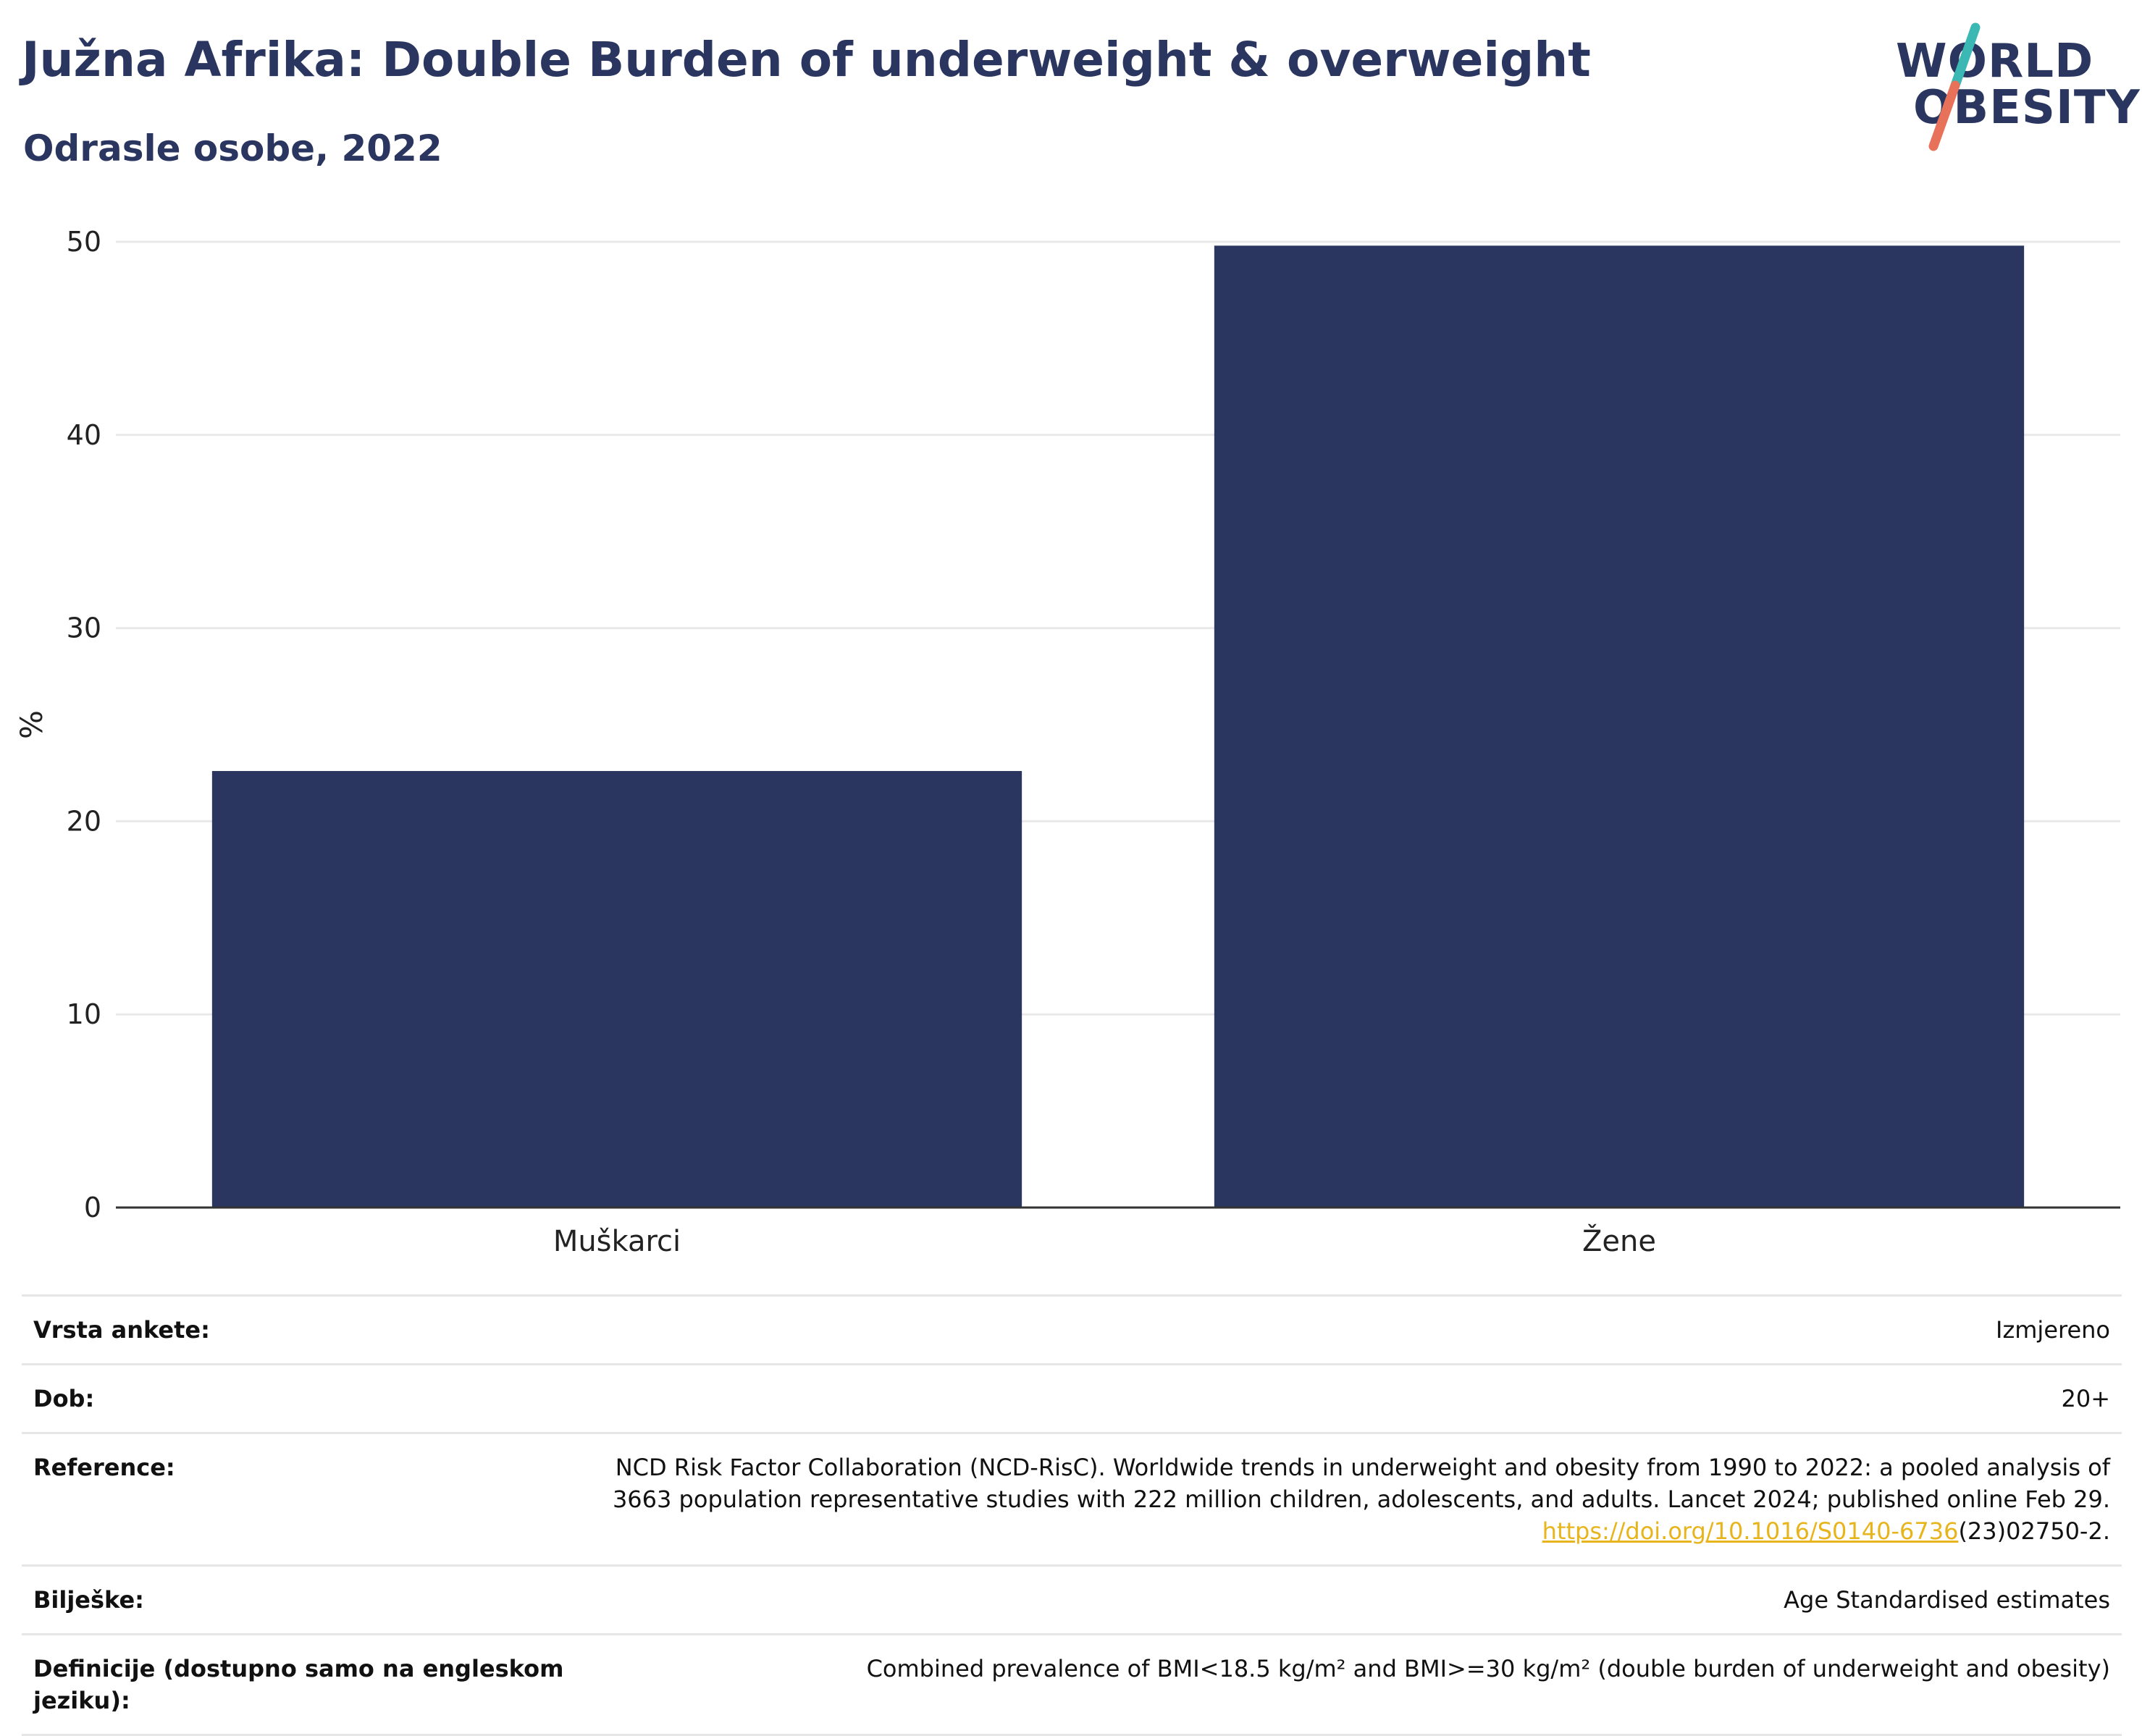 Image resolution: width=2142 pixels, height=1736 pixels. I want to click on y-axis-ticks: 0 10 20 30 40 50, so click(84, 724).